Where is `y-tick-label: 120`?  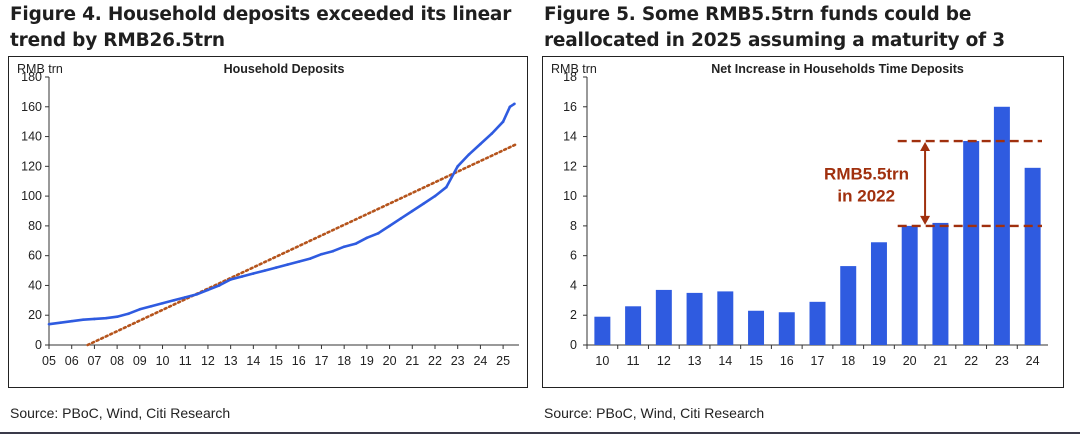 y-tick-label: 120 is located at coordinates (31, 166).